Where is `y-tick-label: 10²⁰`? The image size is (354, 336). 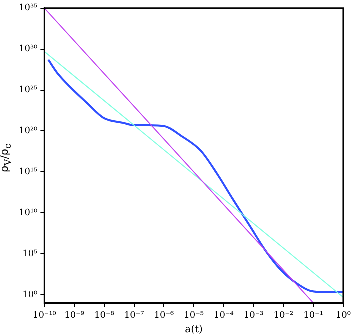 y-tick-label: 10²⁰ is located at coordinates (28, 131).